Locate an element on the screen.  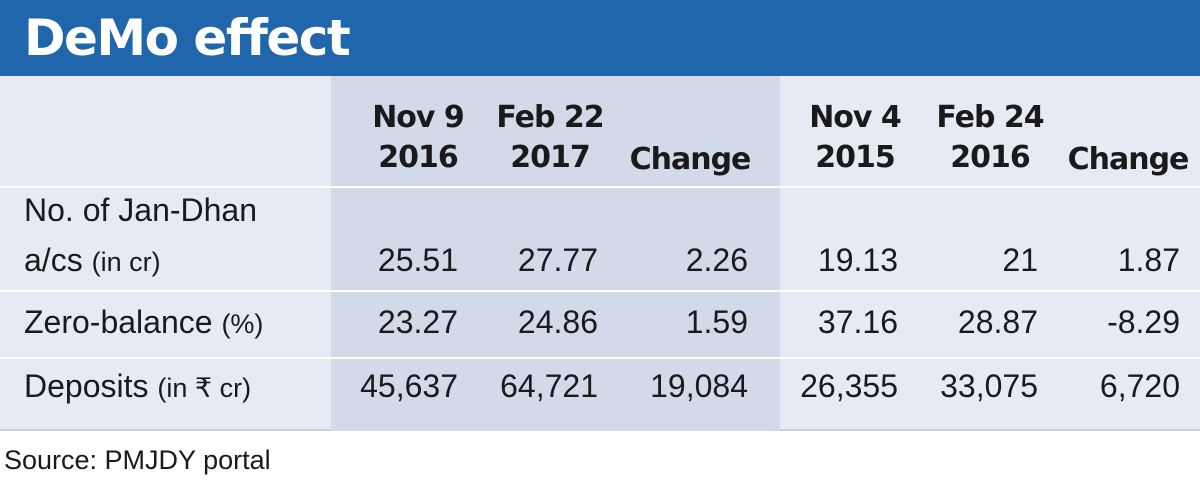
table-cell: 64,721 is located at coordinates (549, 386).